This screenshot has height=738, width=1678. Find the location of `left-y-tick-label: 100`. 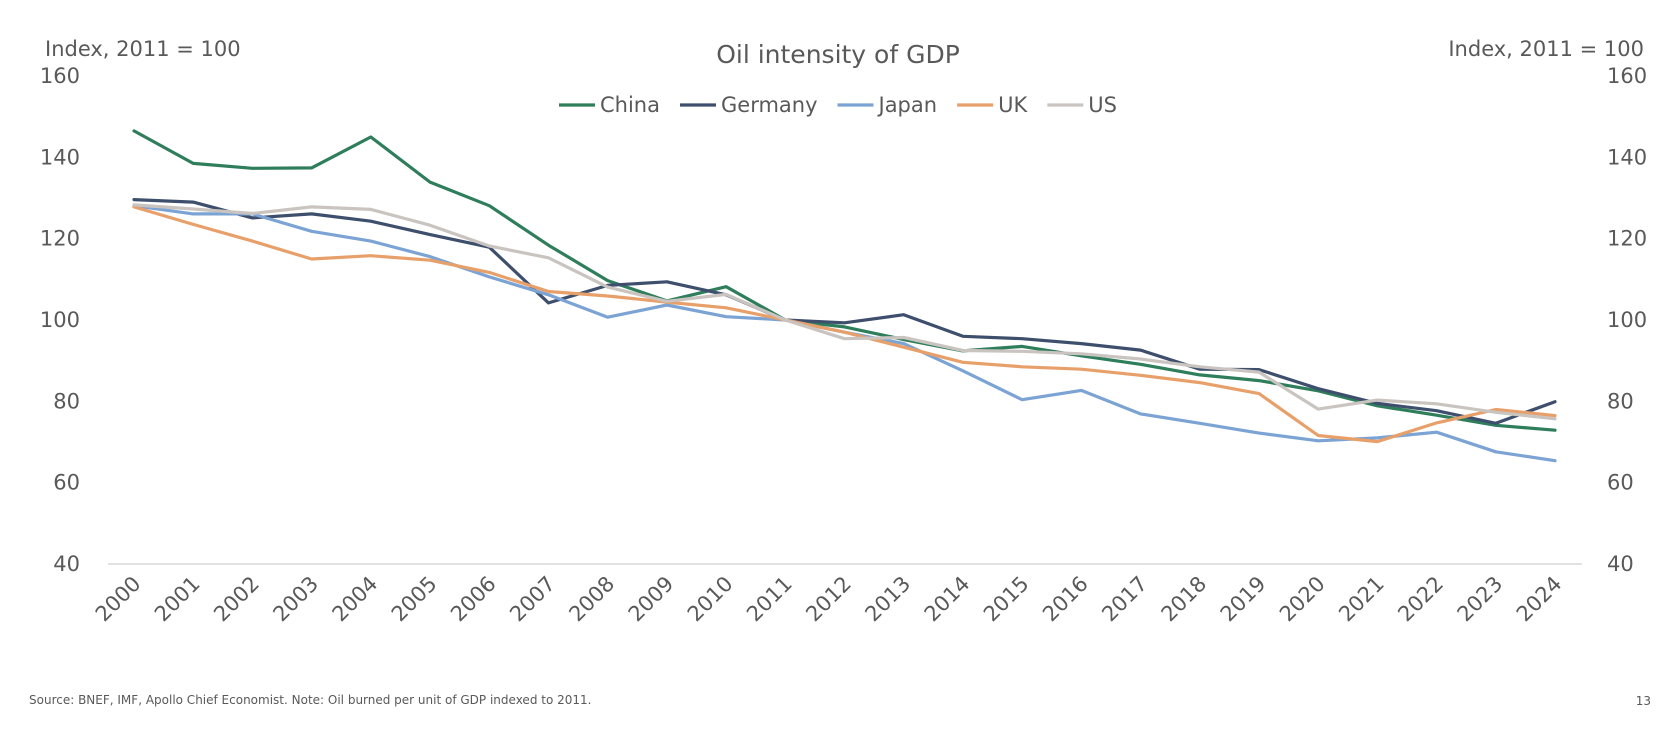

left-y-tick-label: 100 is located at coordinates (60, 320).